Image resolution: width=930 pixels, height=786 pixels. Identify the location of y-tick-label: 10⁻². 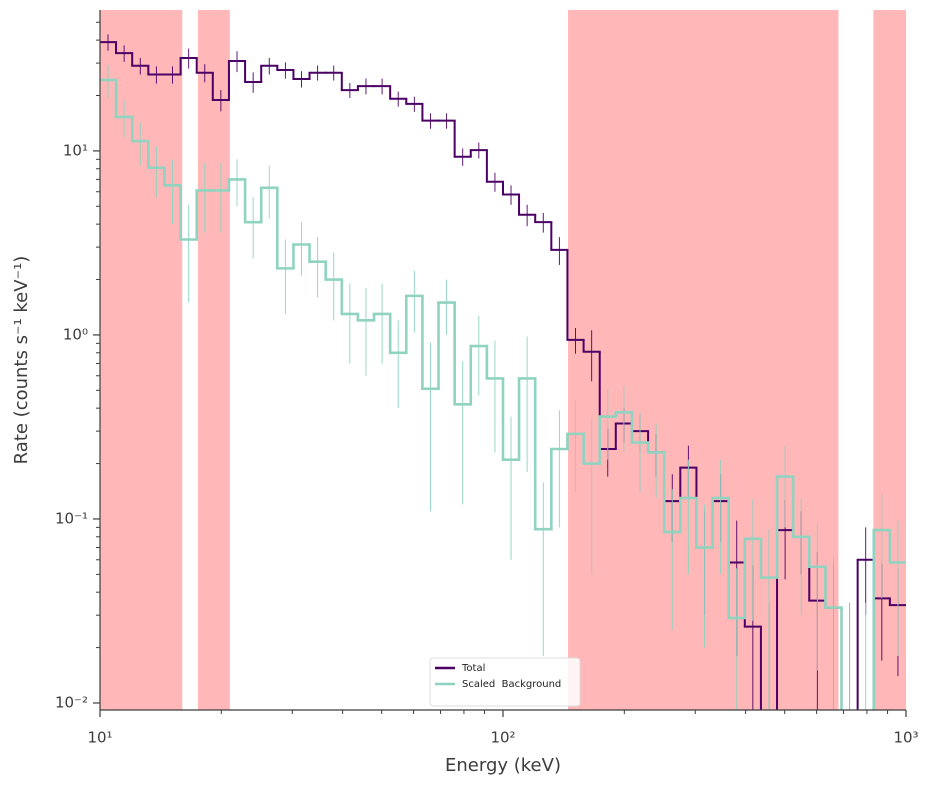
(71, 702).